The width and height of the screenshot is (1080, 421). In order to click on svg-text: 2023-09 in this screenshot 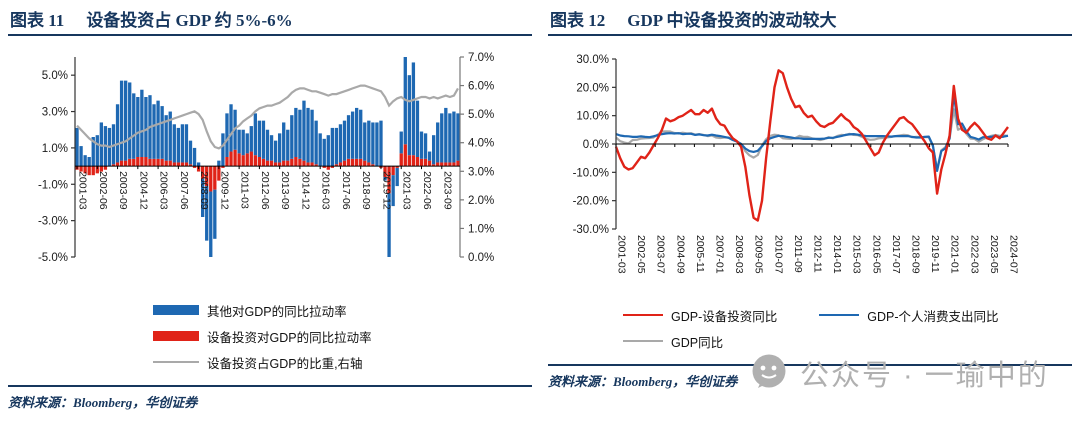, I will do `click(447, 190)`.